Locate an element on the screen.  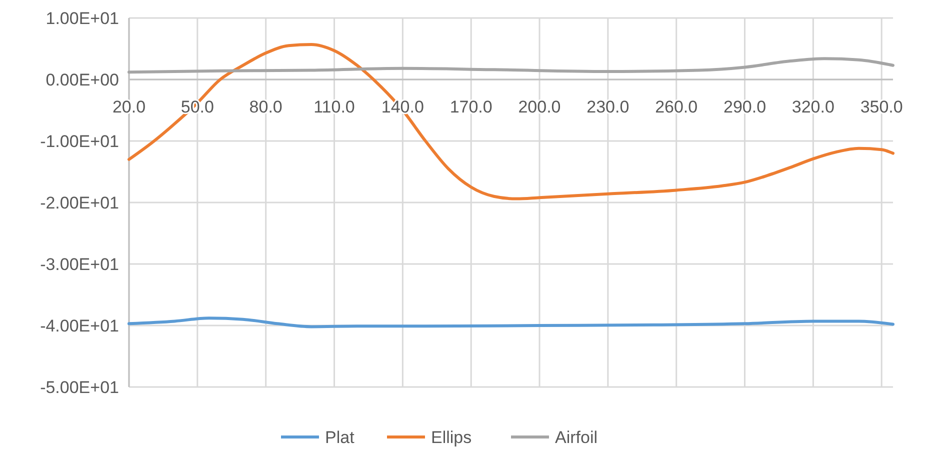
y-tick-label: -5.00E+01 is located at coordinates (79, 387).